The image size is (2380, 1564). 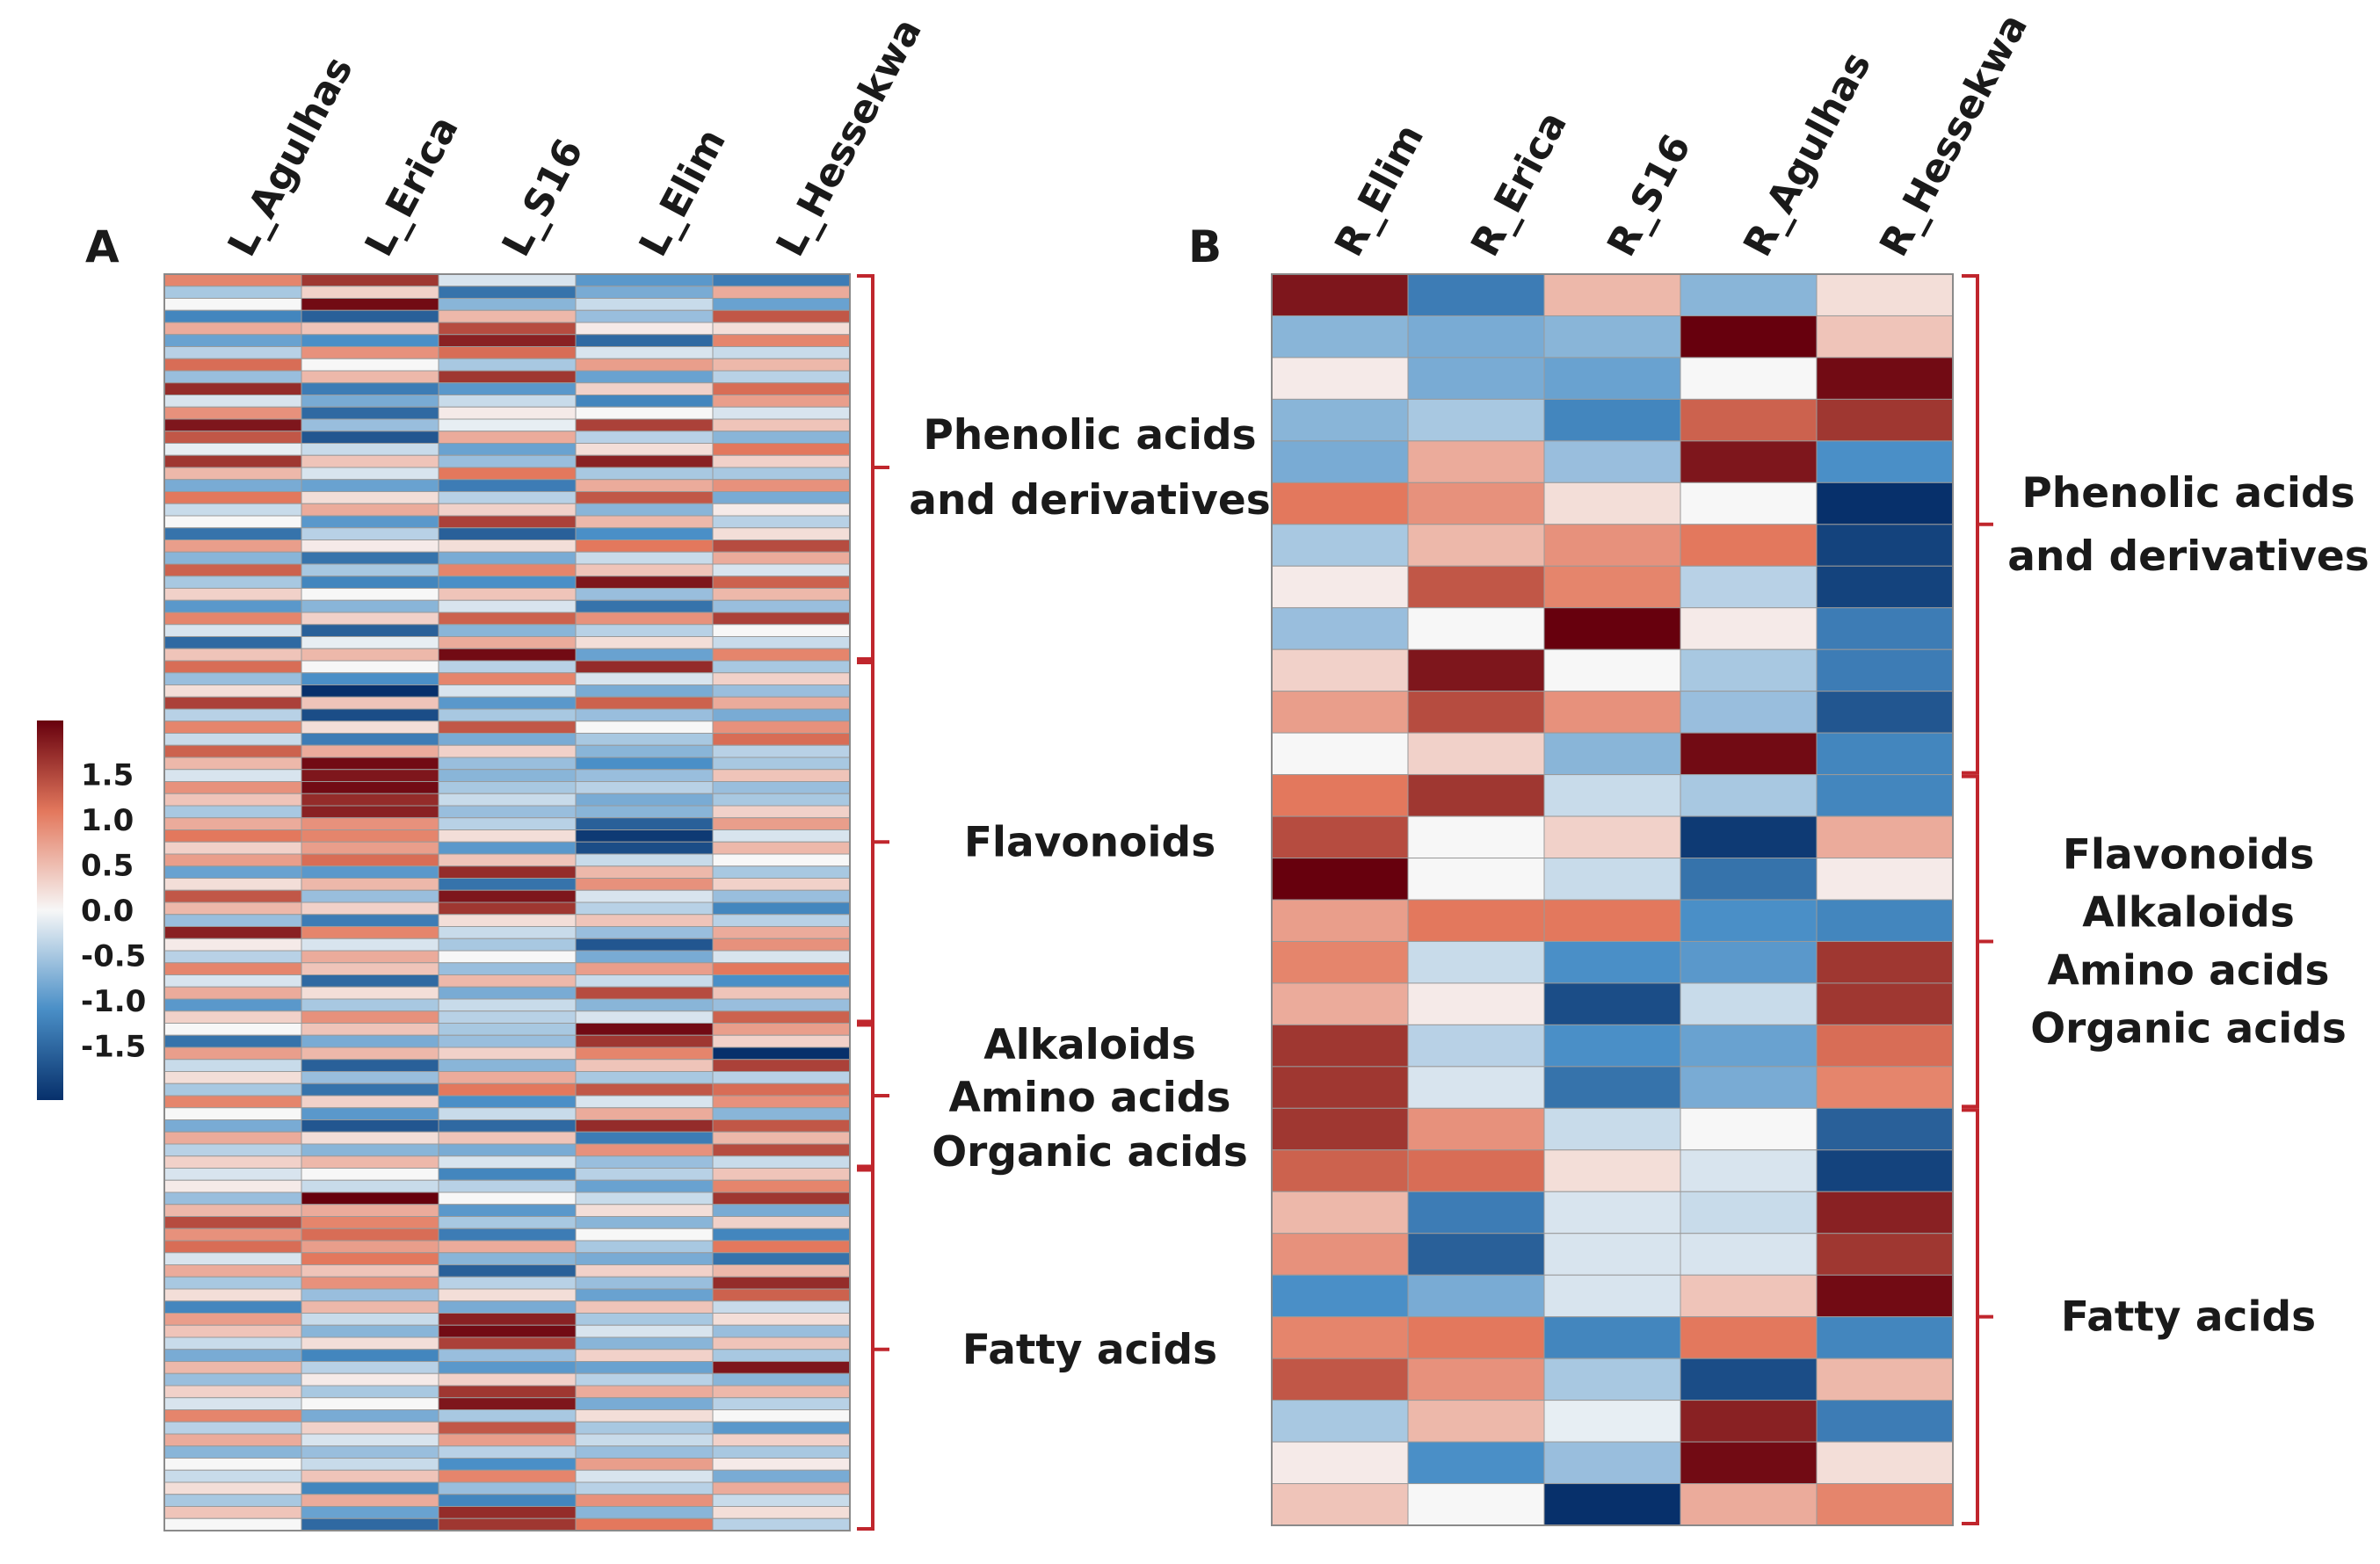 What do you see at coordinates (1205, 246) in the screenshot?
I see `panel-label: B` at bounding box center [1205, 246].